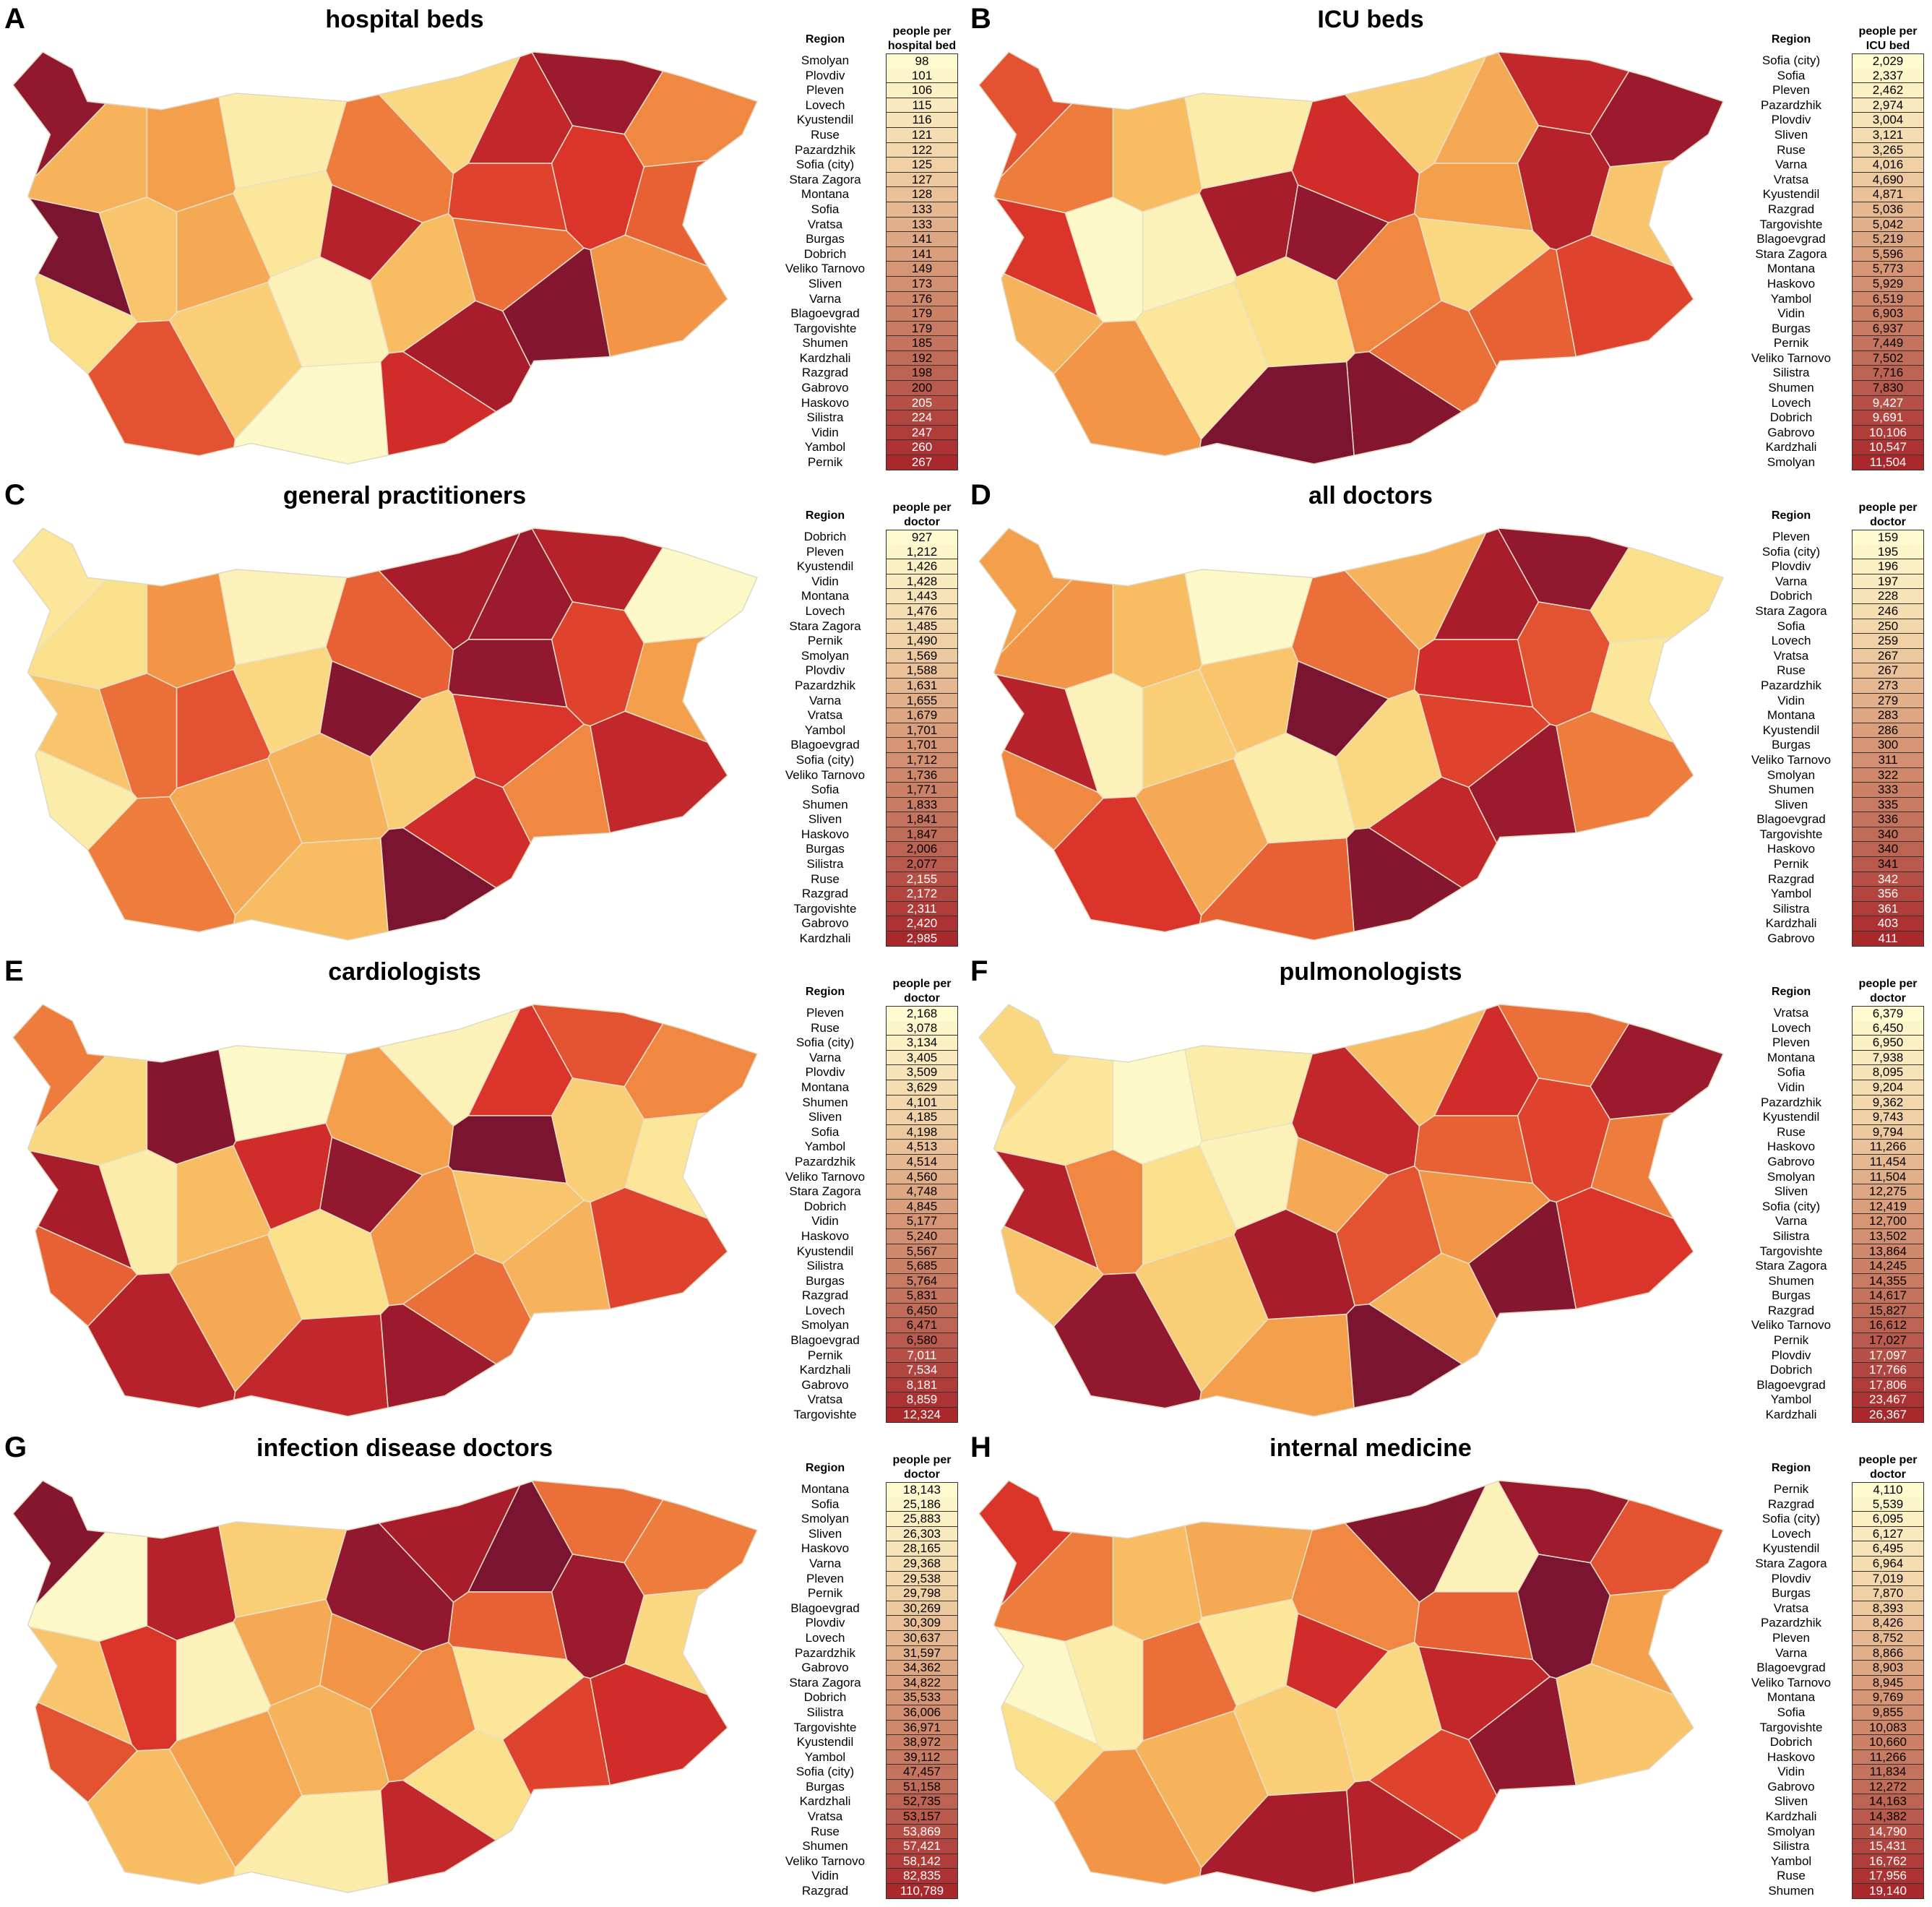 The width and height of the screenshot is (1932, 1907). I want to click on table-row: Veliko Tarnovo 149, so click(864, 270).